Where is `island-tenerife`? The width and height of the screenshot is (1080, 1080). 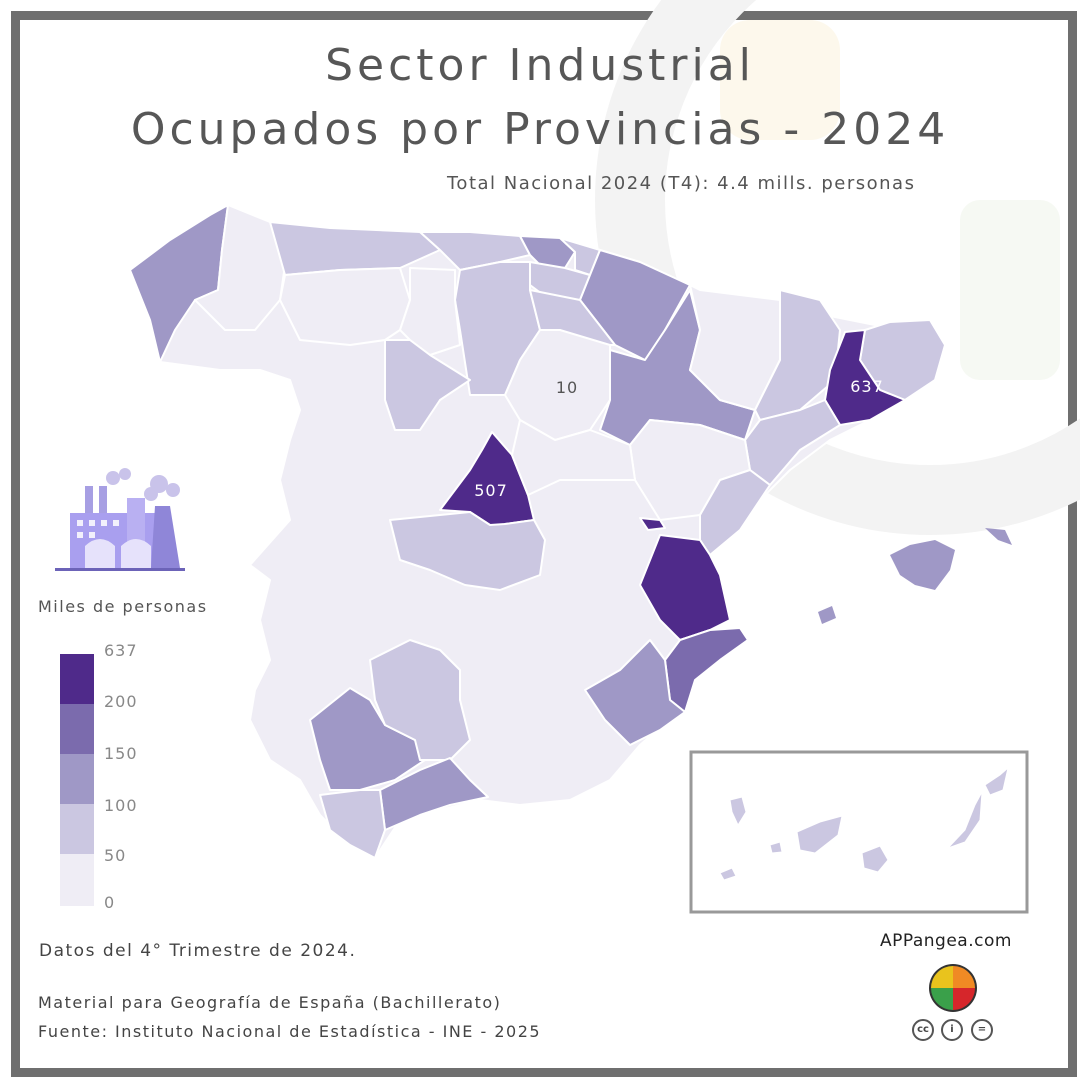 island-tenerife is located at coordinates (819, 834).